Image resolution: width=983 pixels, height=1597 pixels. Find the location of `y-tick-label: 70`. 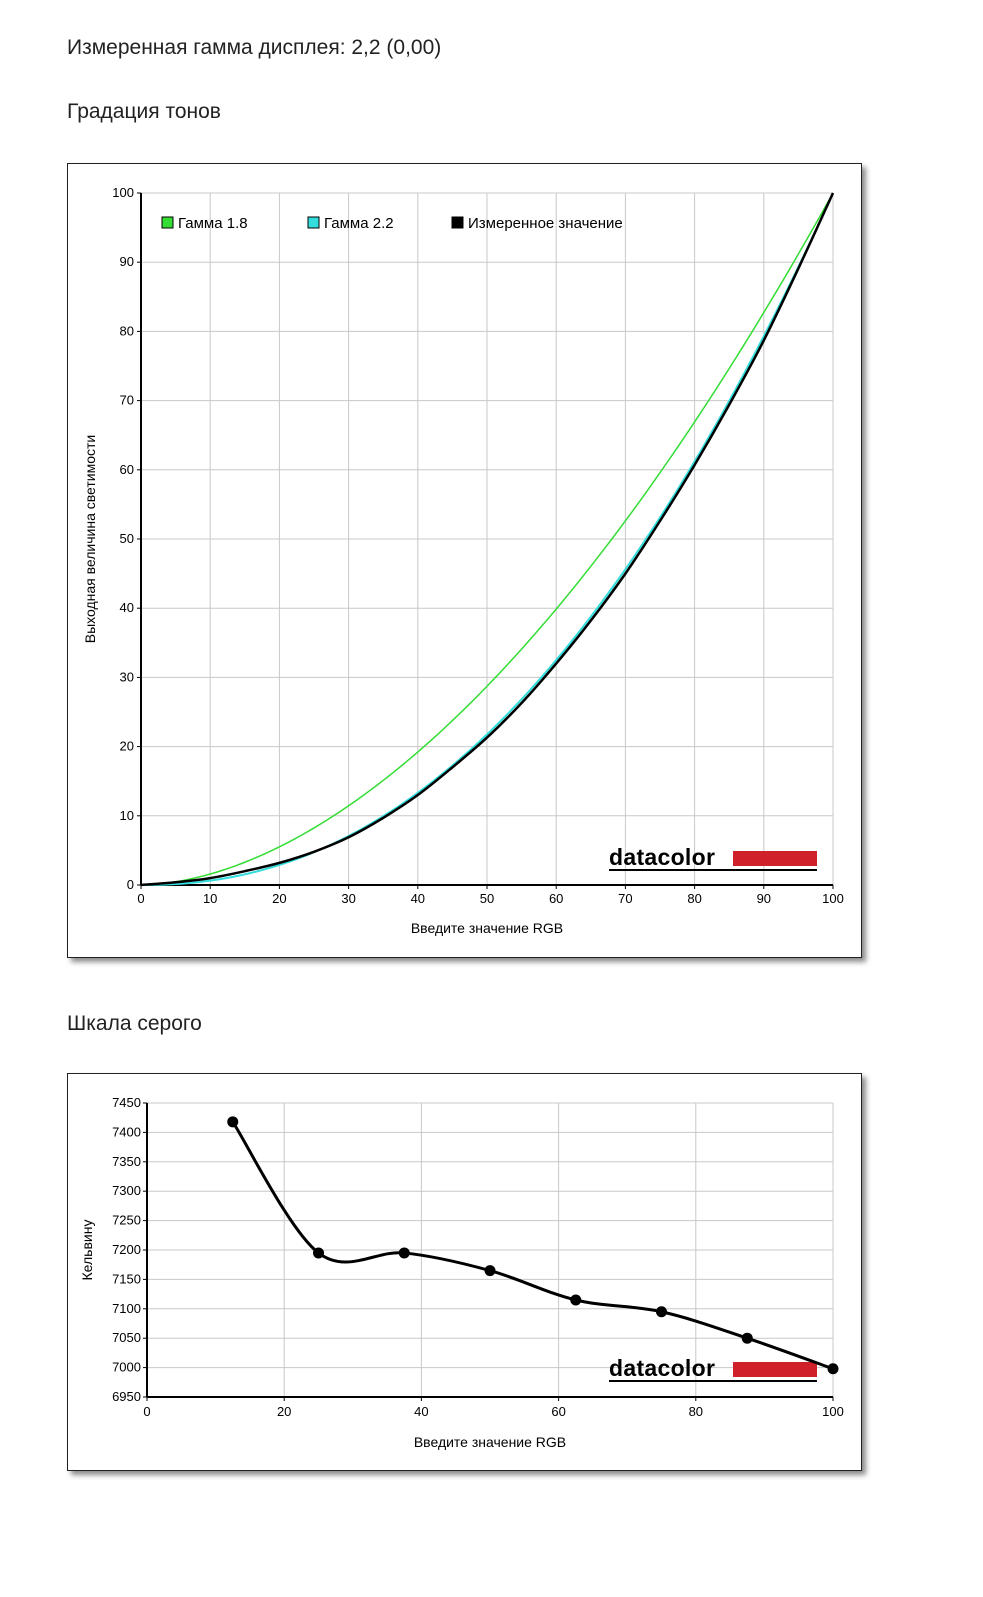

y-tick-label: 70 is located at coordinates (127, 400).